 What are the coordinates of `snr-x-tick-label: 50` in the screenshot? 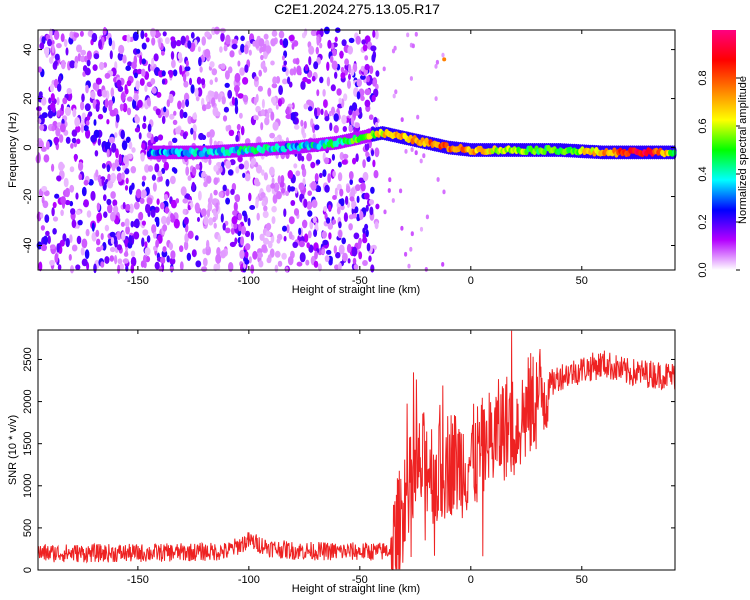 It's located at (582, 580).